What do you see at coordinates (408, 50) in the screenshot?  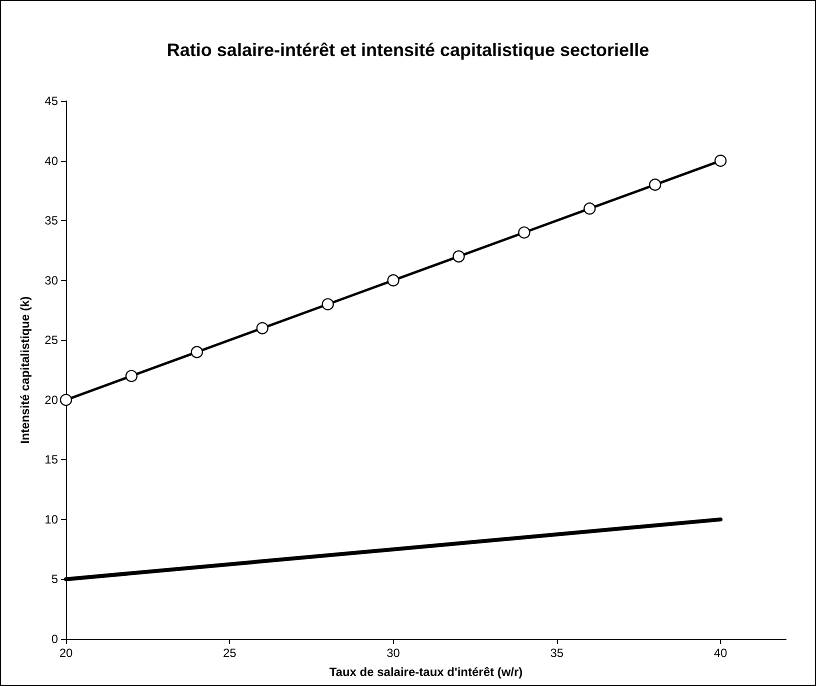 I see `chart-title: Ratio salaire-intérêt et intensité capitalistique sectorielle` at bounding box center [408, 50].